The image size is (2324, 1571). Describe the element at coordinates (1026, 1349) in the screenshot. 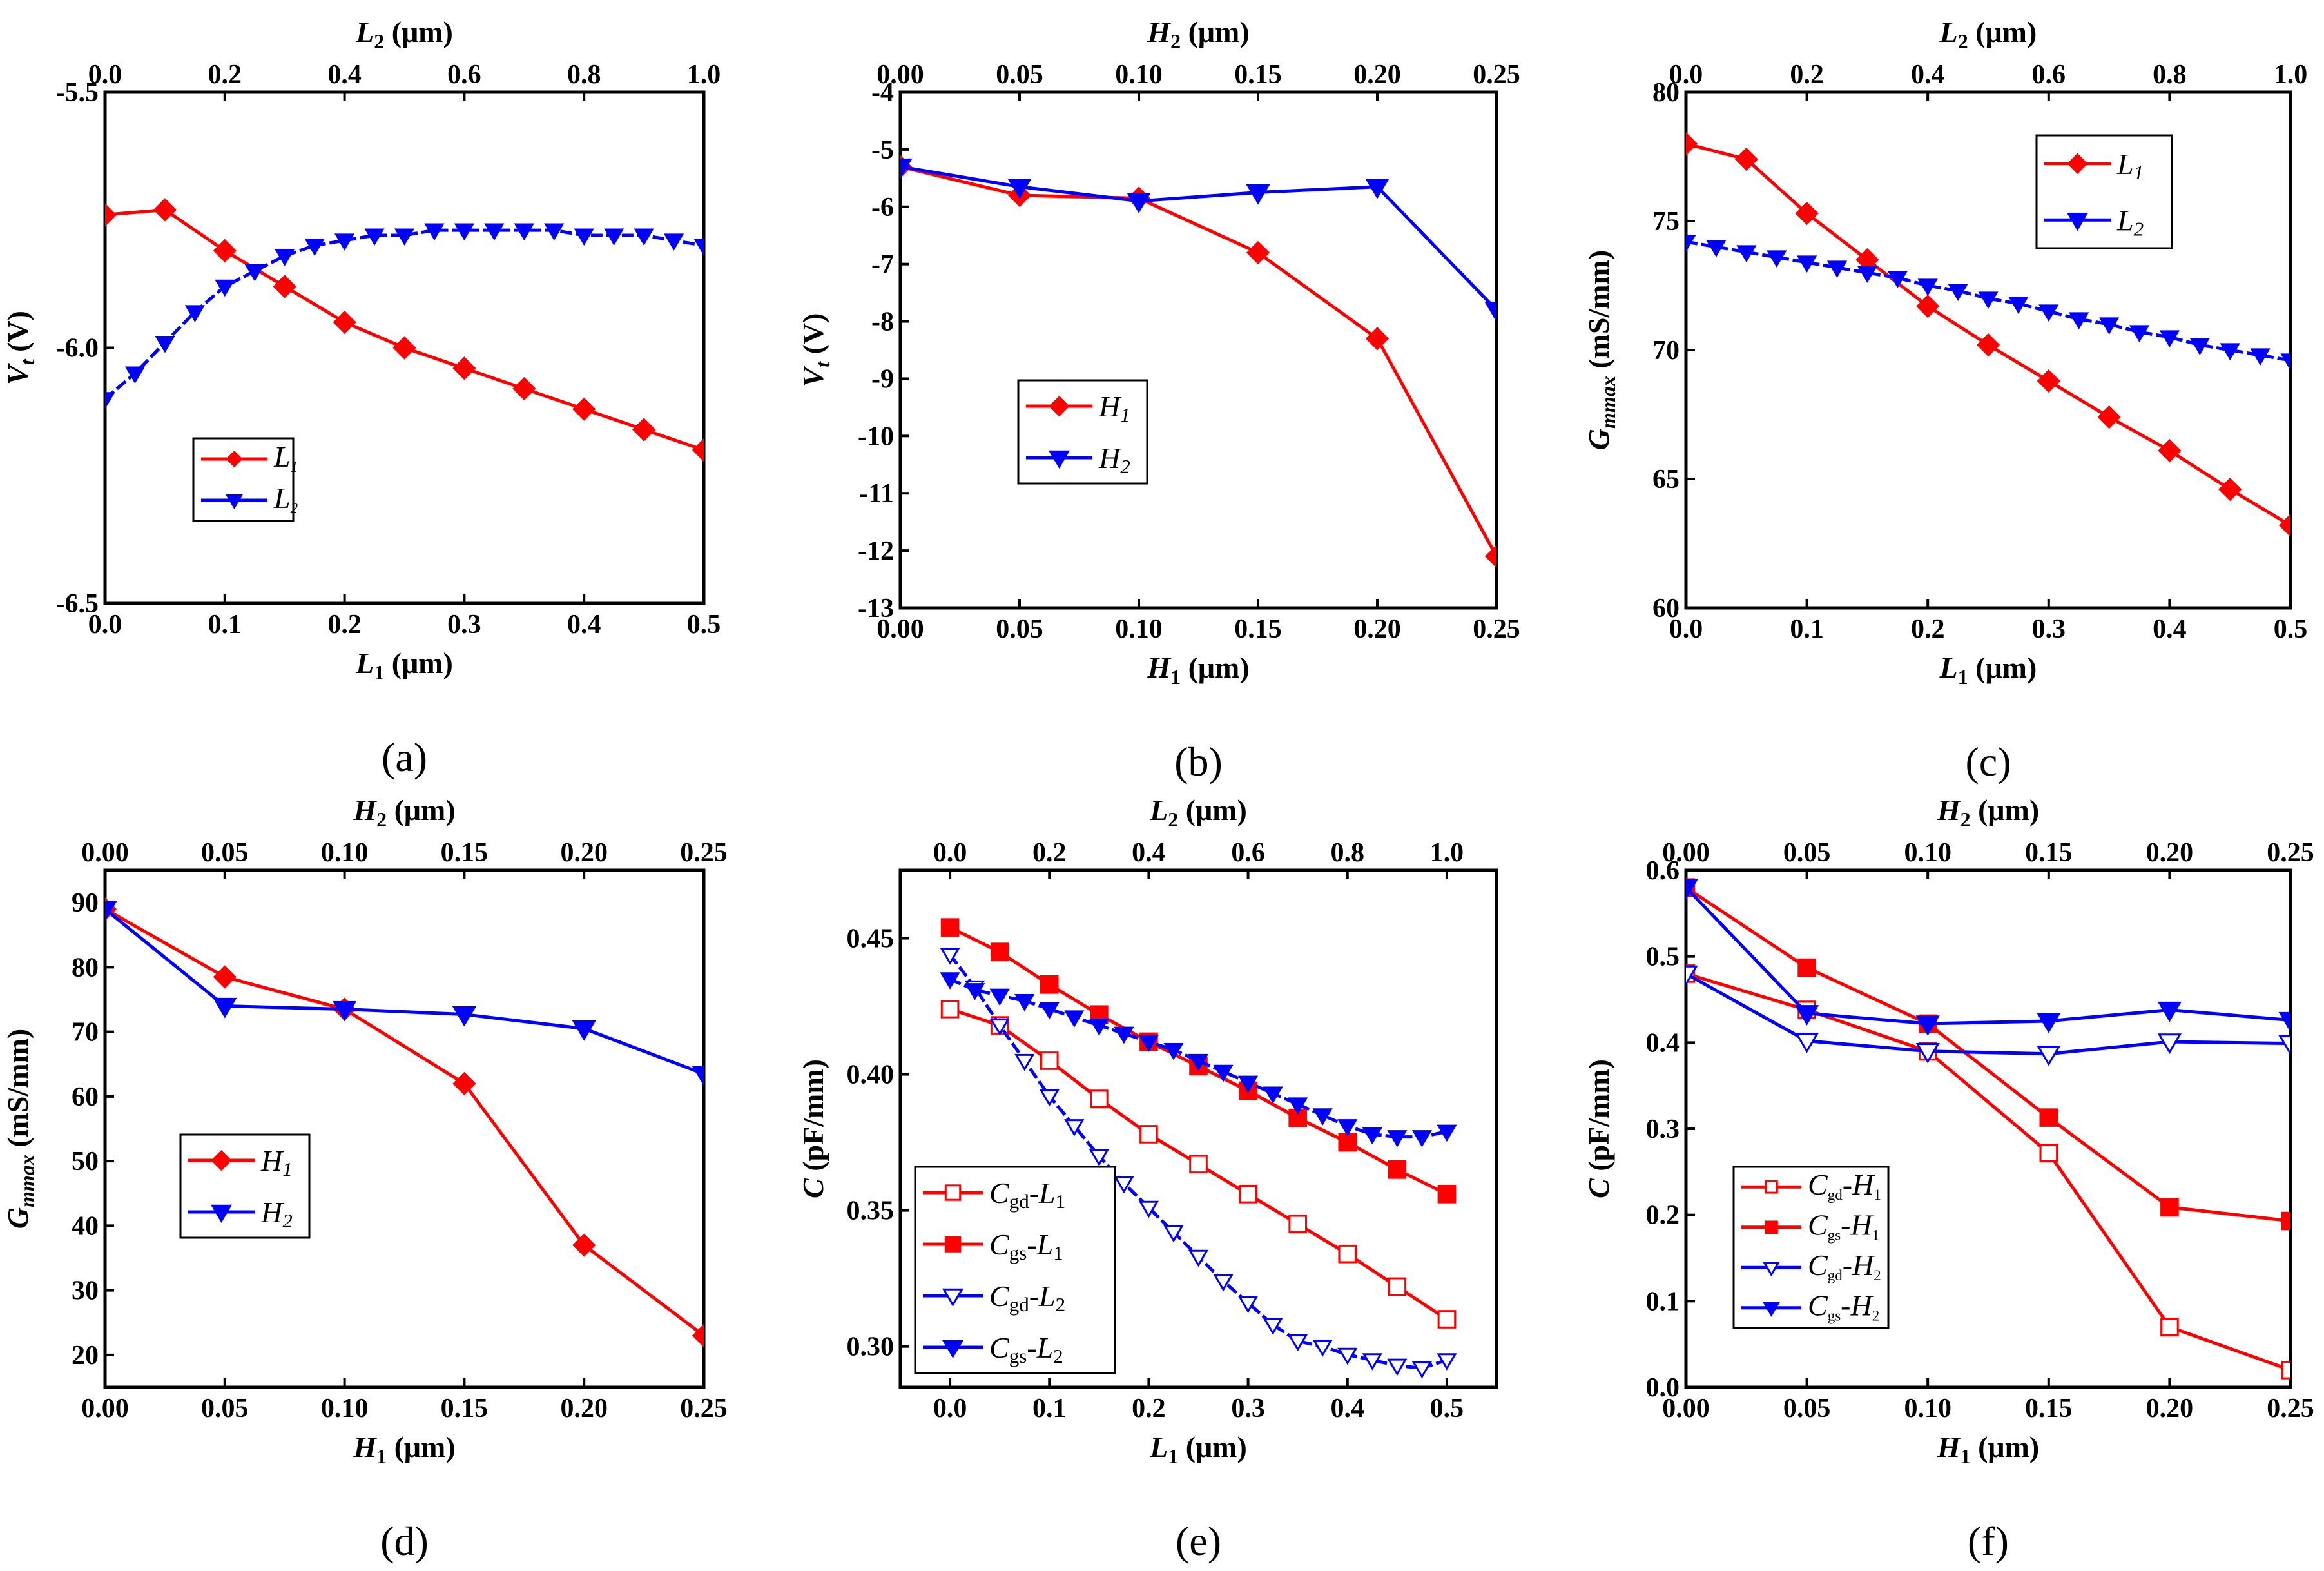

I see `legend-label: Cgs-L2` at that location.